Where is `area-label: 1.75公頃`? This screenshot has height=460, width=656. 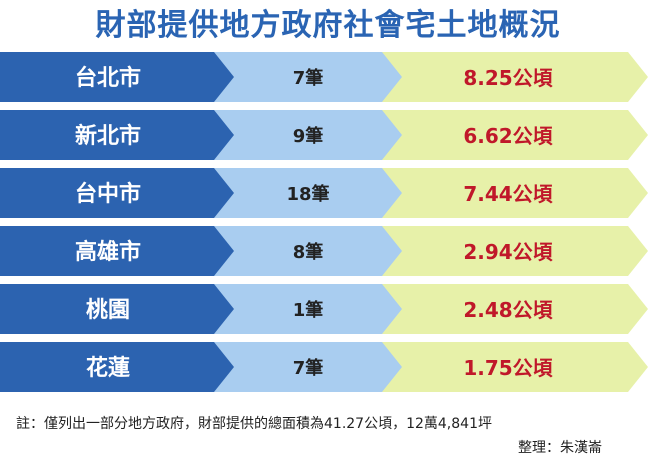 area-label: 1.75公頃 is located at coordinates (508, 368).